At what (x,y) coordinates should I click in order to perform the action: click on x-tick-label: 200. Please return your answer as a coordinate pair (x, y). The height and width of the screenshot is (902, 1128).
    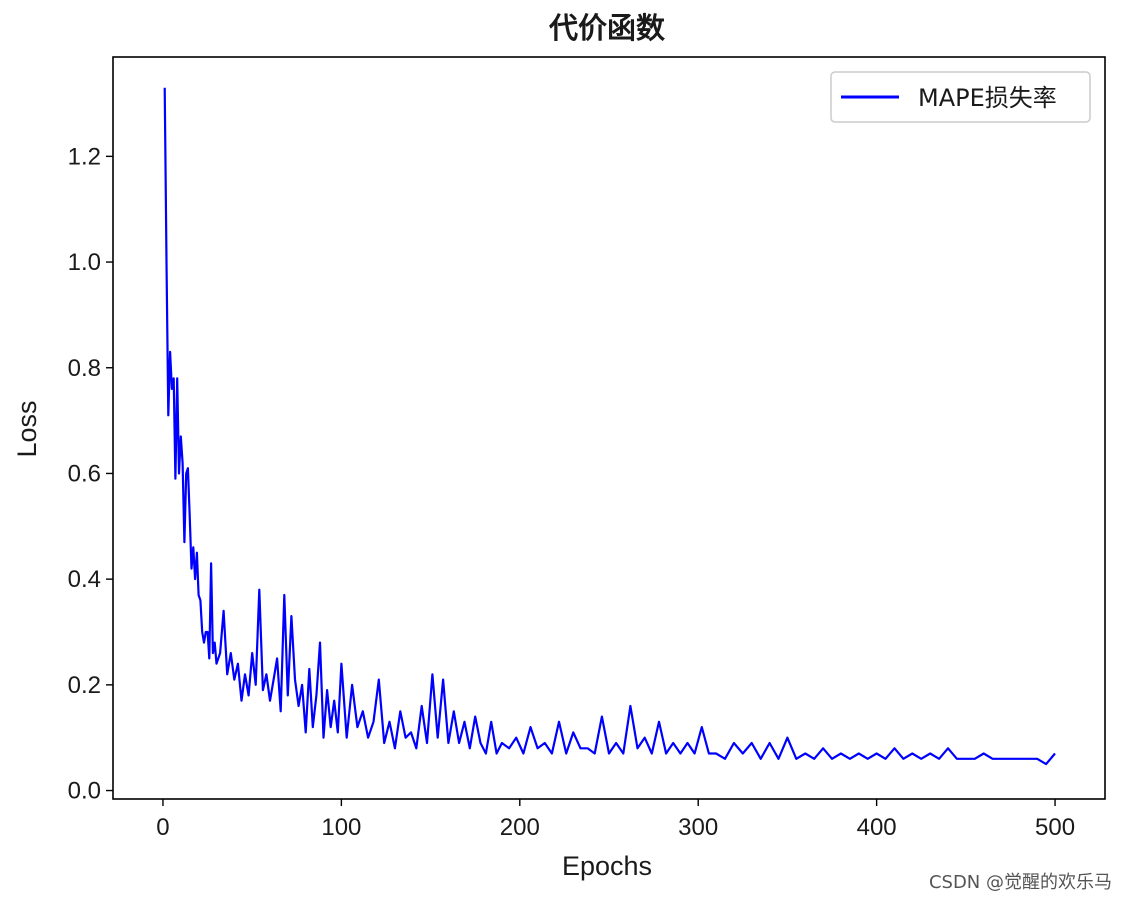
    Looking at the image, I should click on (520, 827).